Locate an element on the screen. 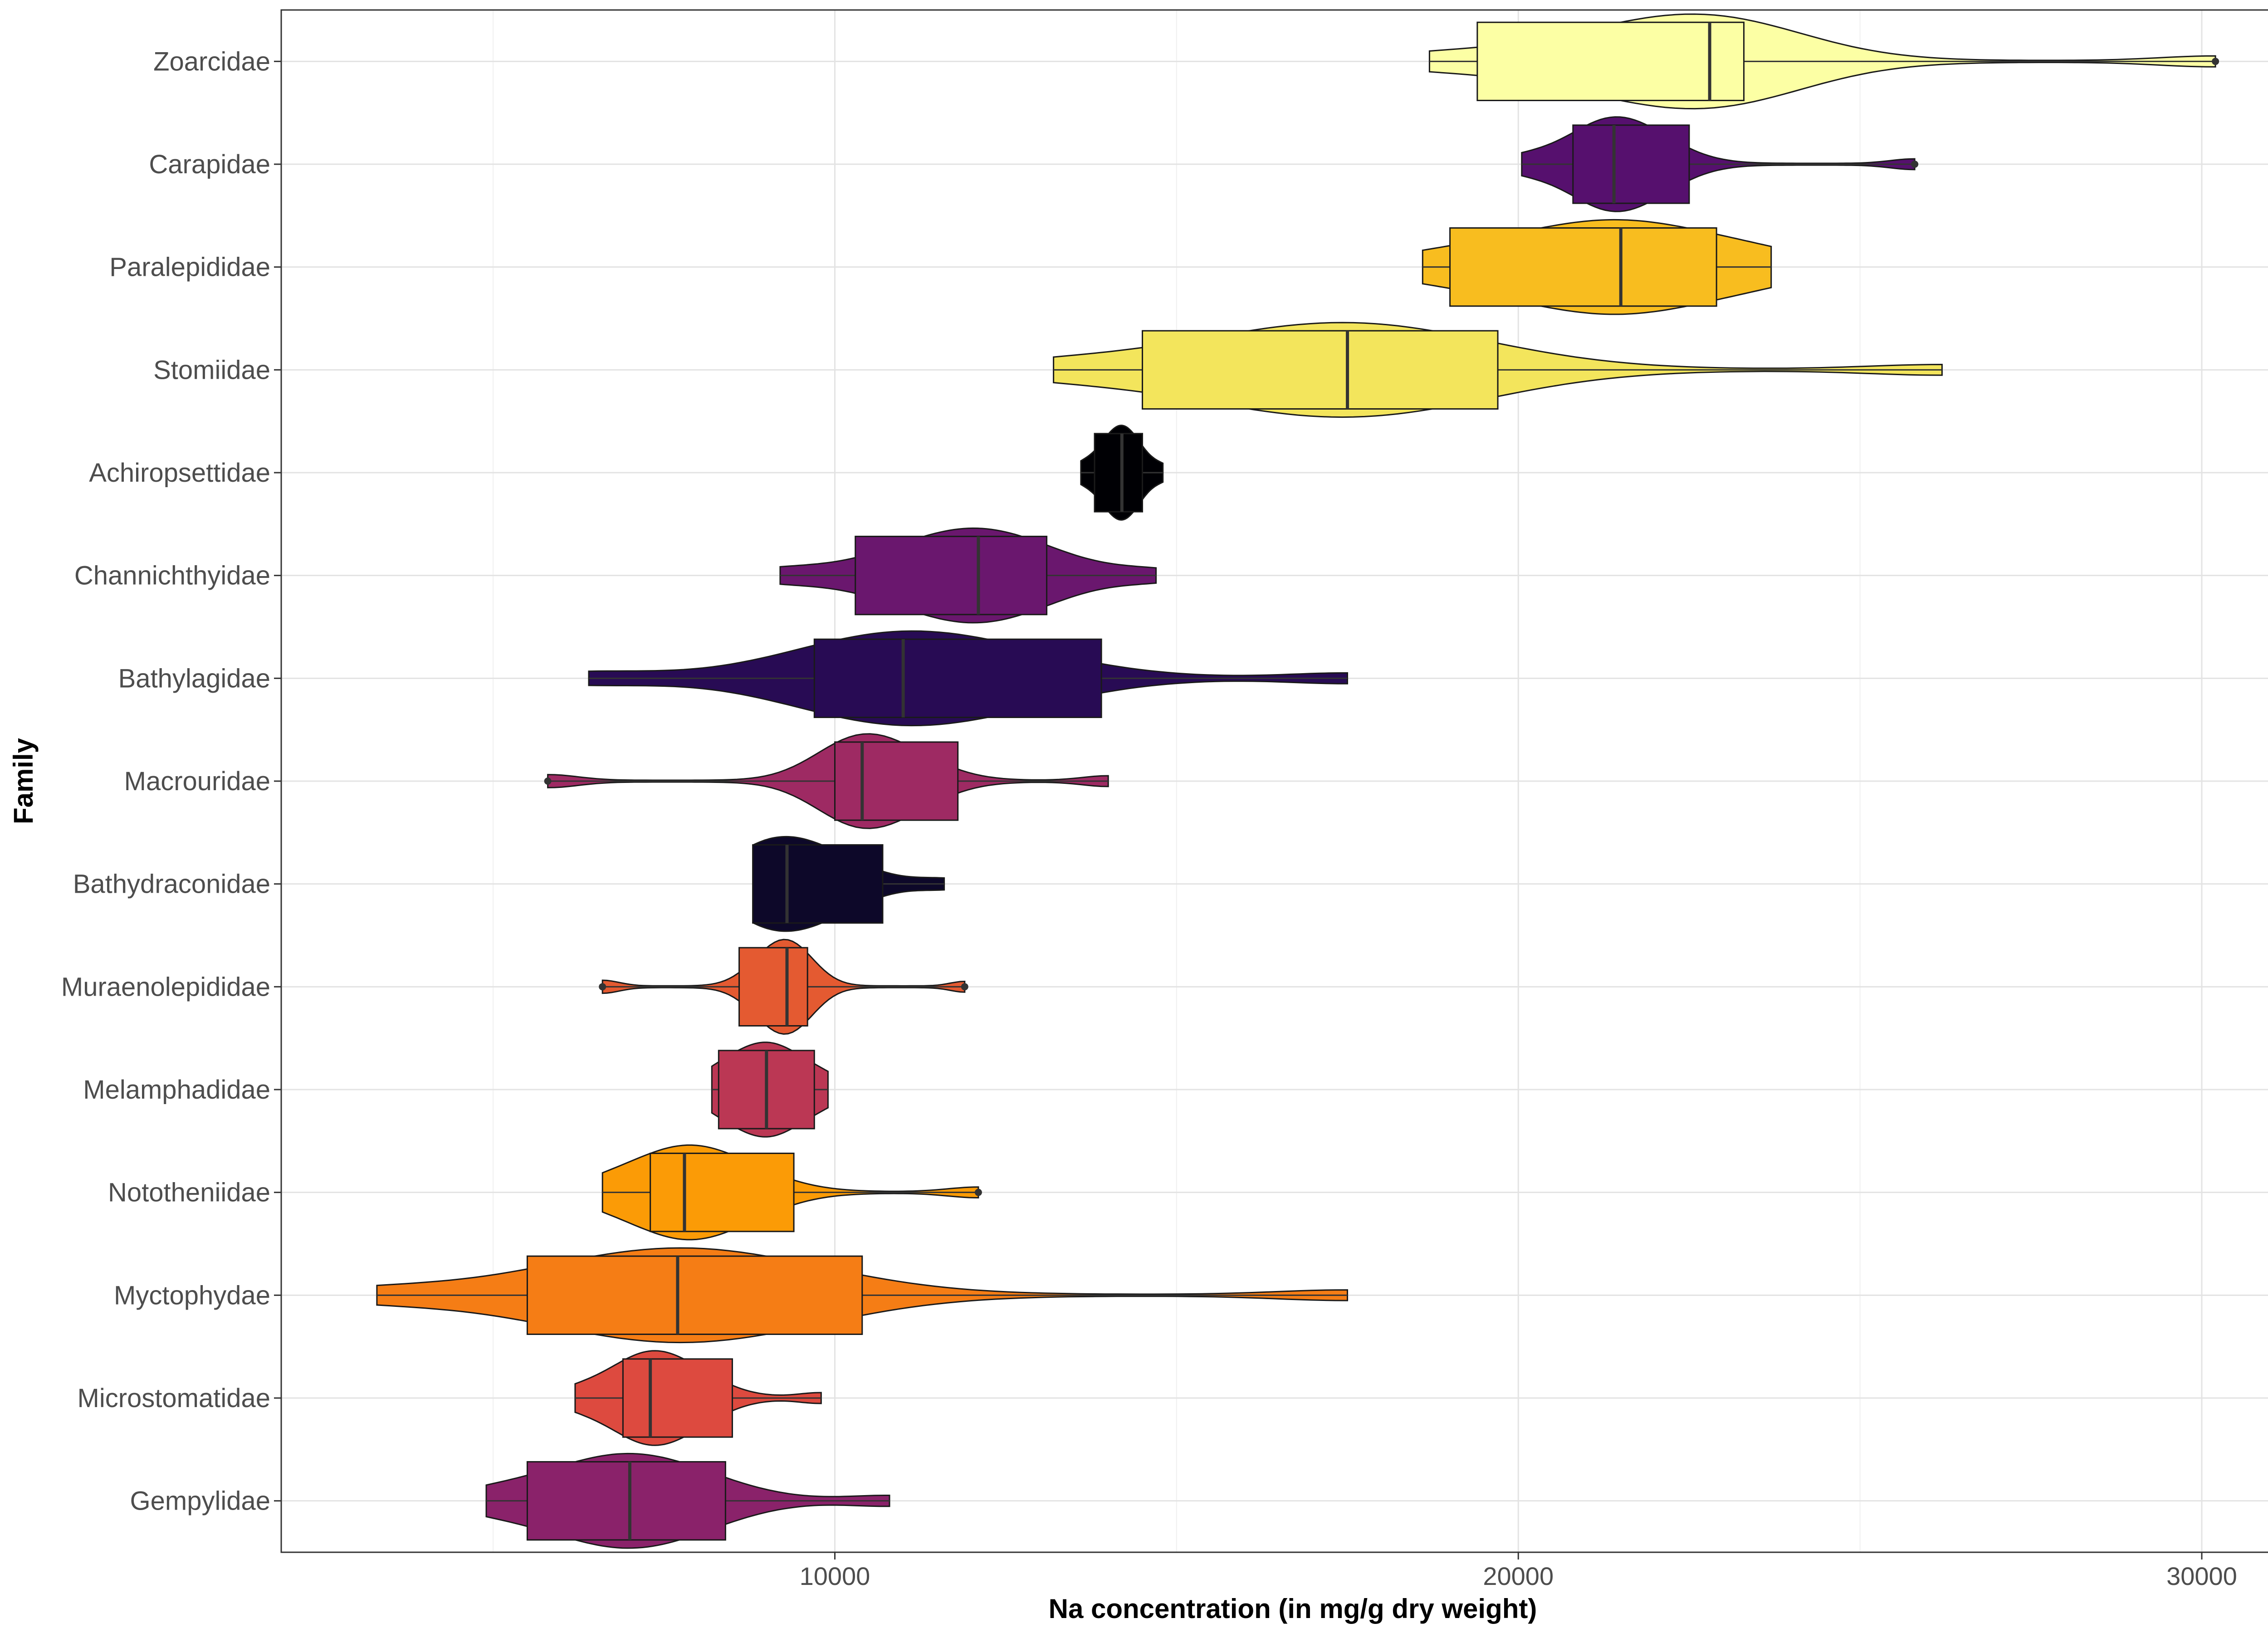 The width and height of the screenshot is (2268, 1633). y-tick-label: Channichthyidae is located at coordinates (172, 576).